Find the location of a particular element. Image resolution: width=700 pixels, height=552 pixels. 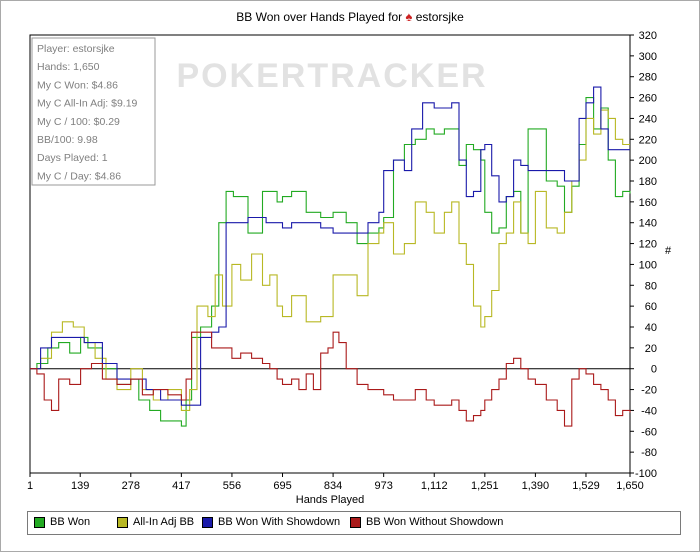

chart-title-text: BB Won over Hands Played for is located at coordinates (319, 17).